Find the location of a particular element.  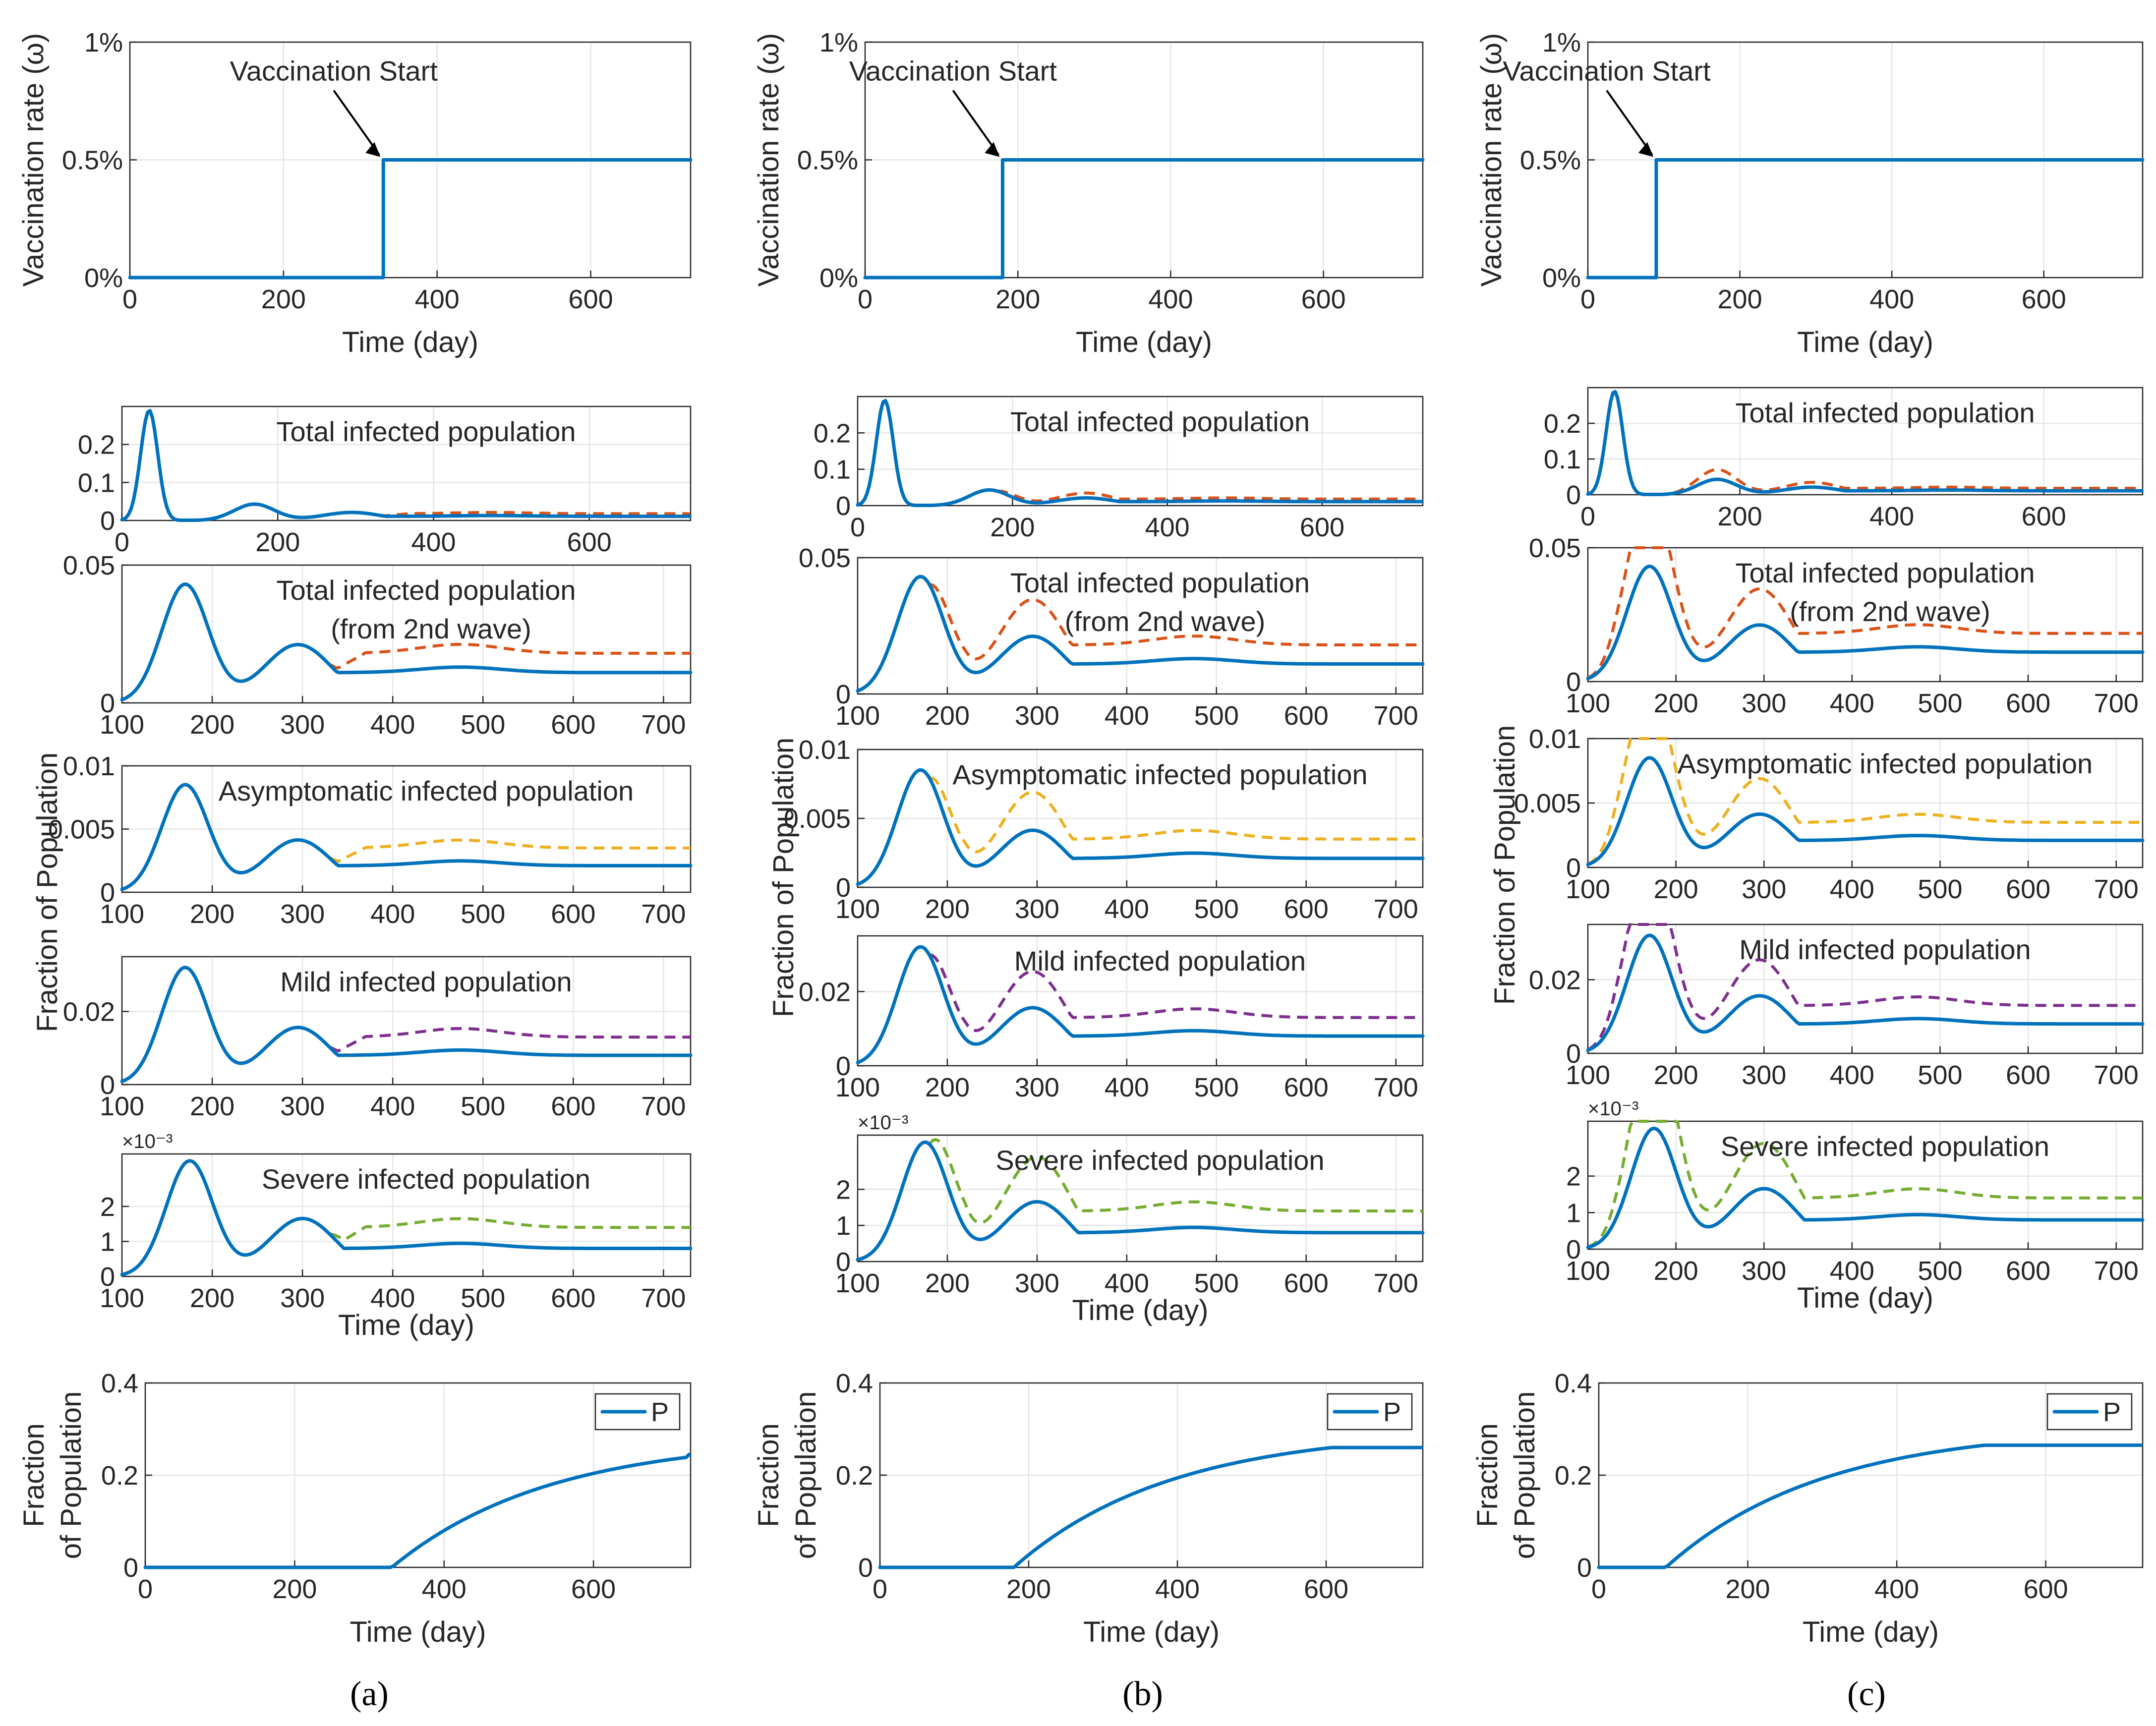

x-tick-label: 0 is located at coordinates (129, 299).